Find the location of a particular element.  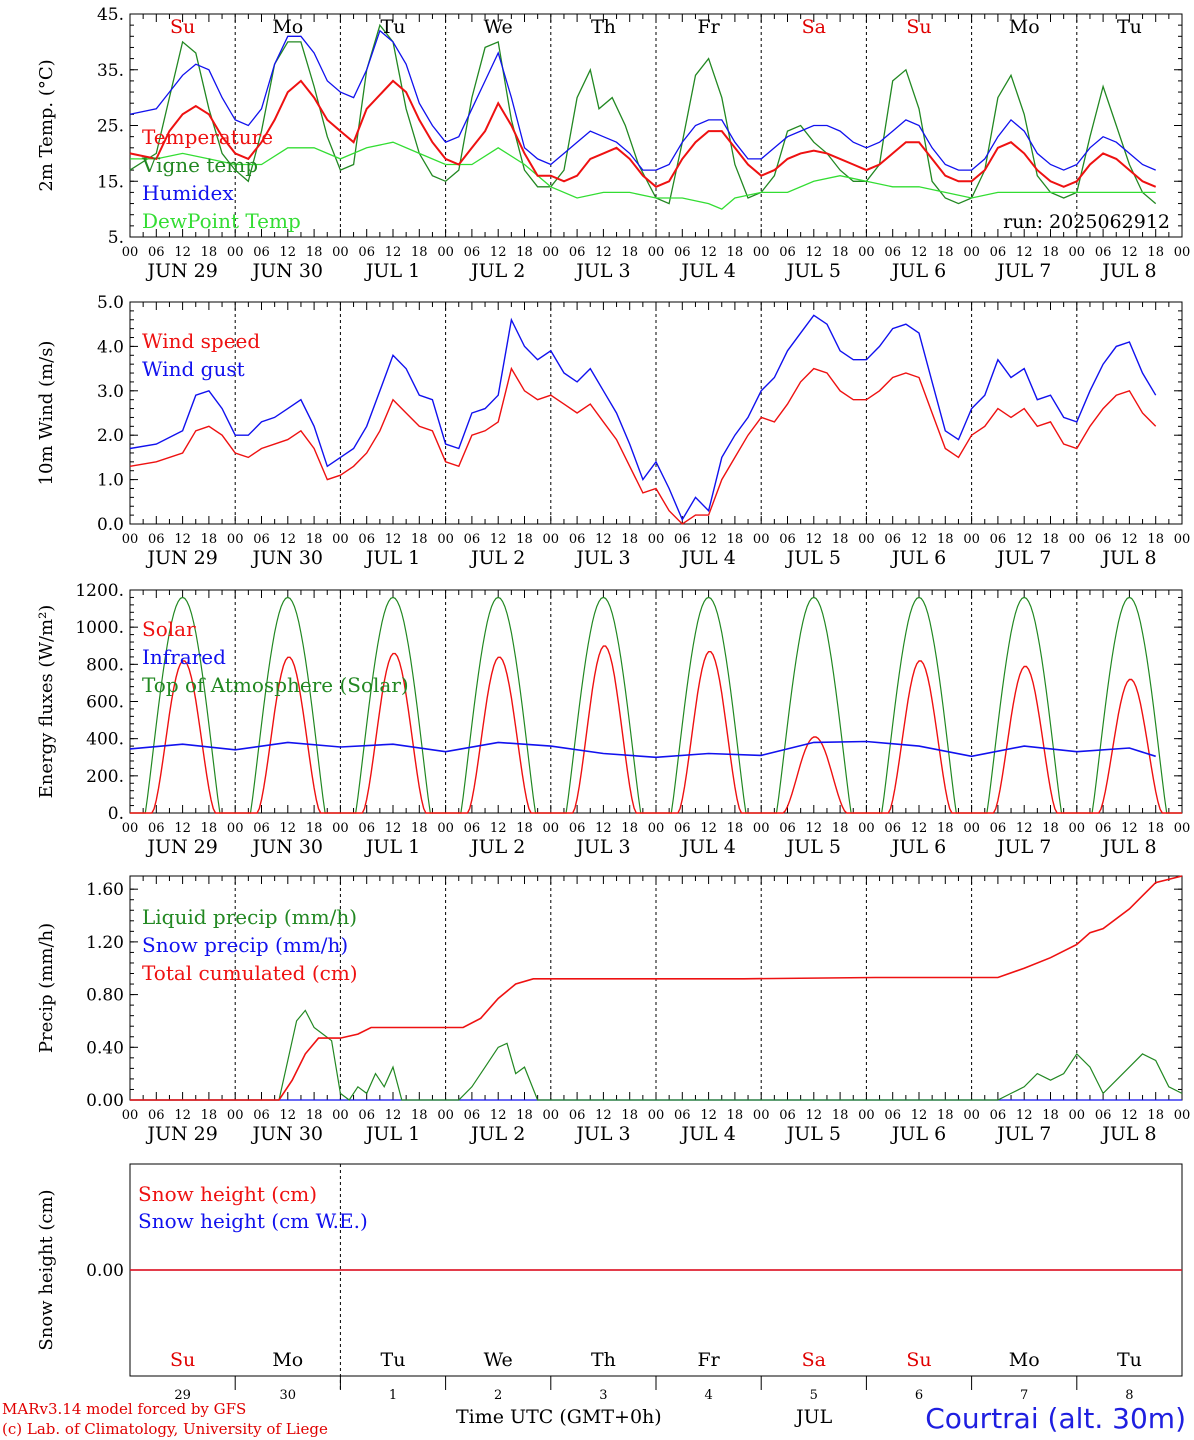

y-tick-label: 15. is located at coordinates (110, 182).